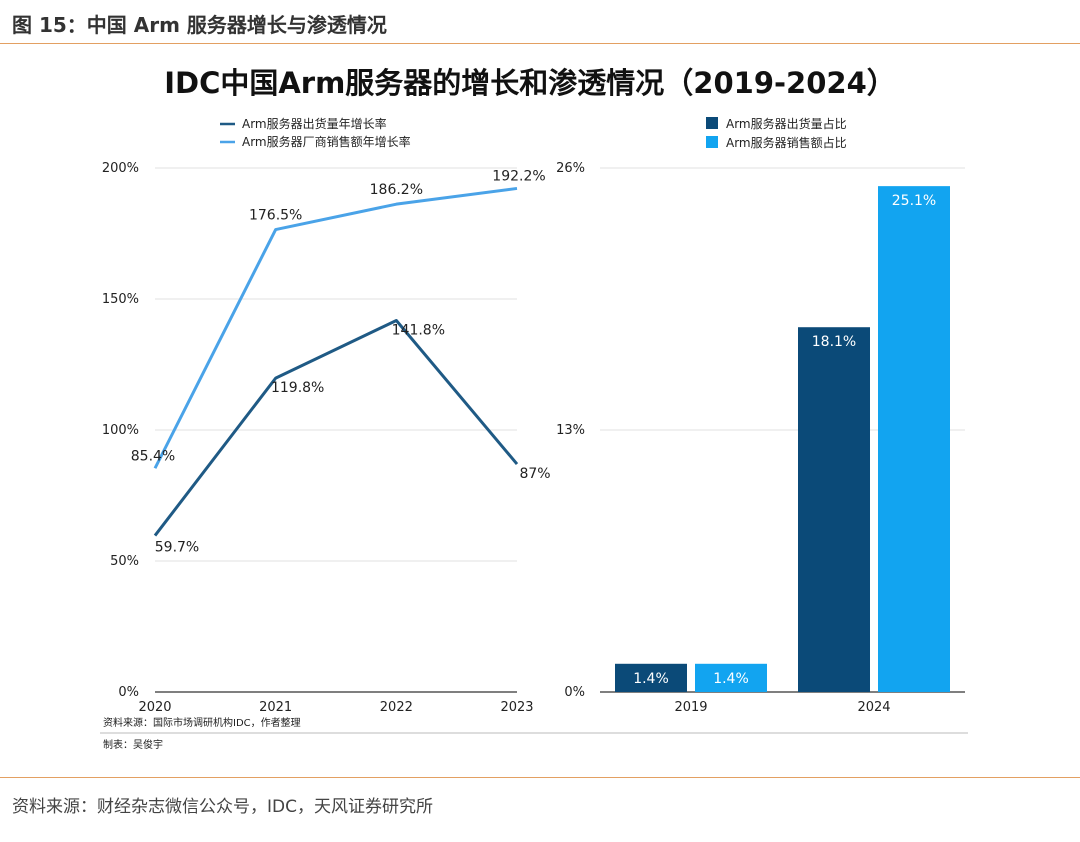 The width and height of the screenshot is (1080, 842). I want to click on figure-header: 图 15：中国 Arm 服务器增长与渗透情况, so click(540, 22).